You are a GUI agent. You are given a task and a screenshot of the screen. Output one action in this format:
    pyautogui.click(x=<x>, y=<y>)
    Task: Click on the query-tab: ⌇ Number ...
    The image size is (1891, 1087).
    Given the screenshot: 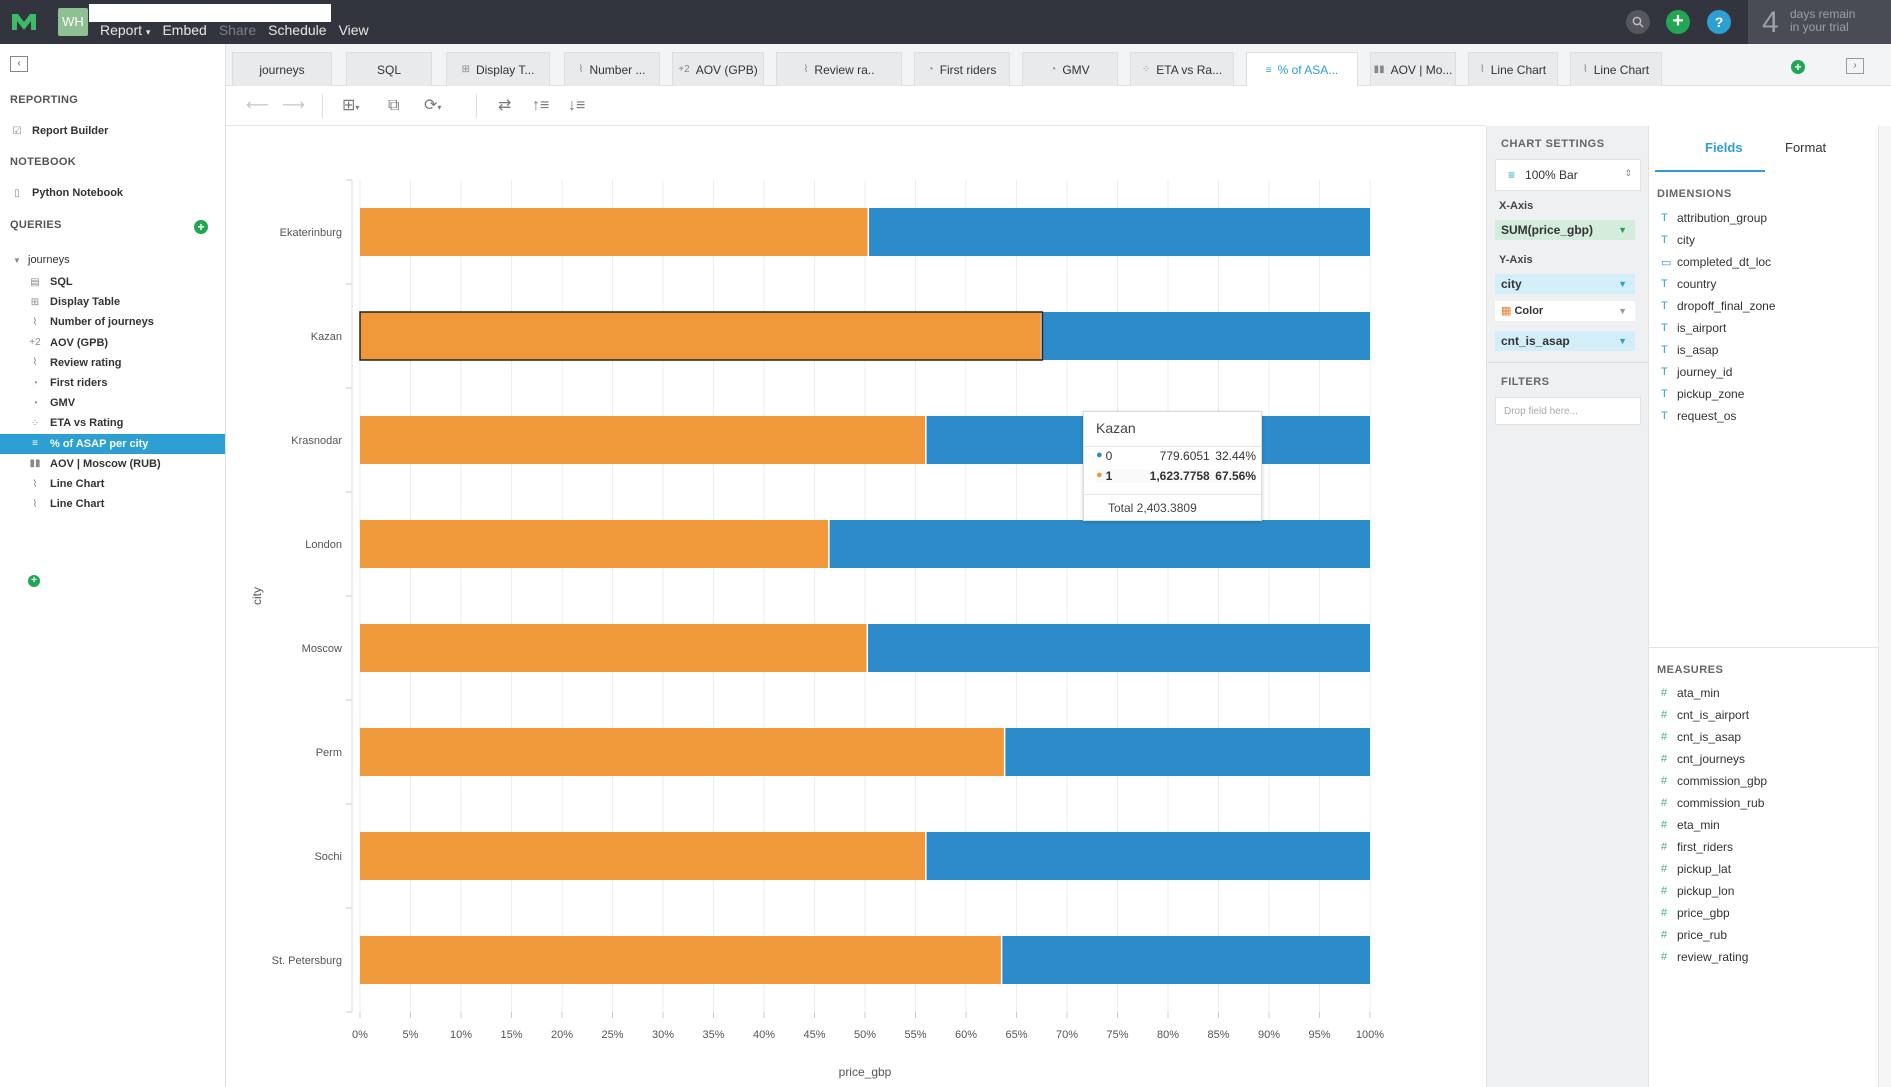 What is the action you would take?
    pyautogui.click(x=612, y=69)
    